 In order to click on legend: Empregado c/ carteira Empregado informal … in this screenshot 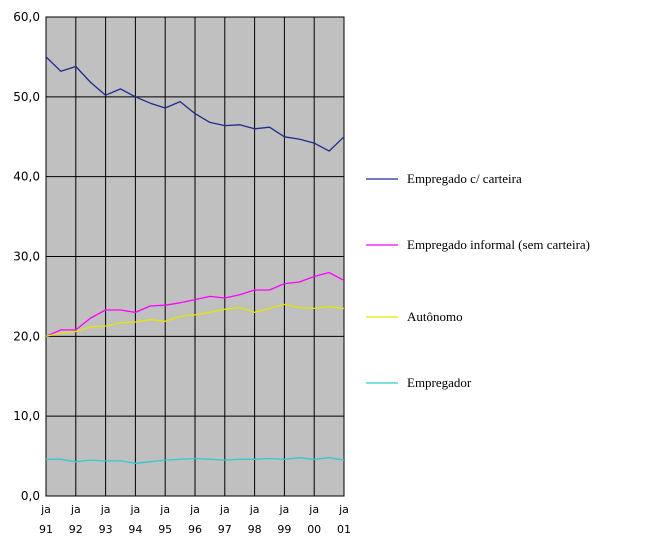, I will do `click(478, 280)`.